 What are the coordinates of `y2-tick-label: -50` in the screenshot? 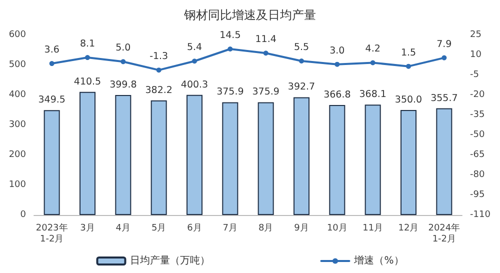 It's located at (477, 135).